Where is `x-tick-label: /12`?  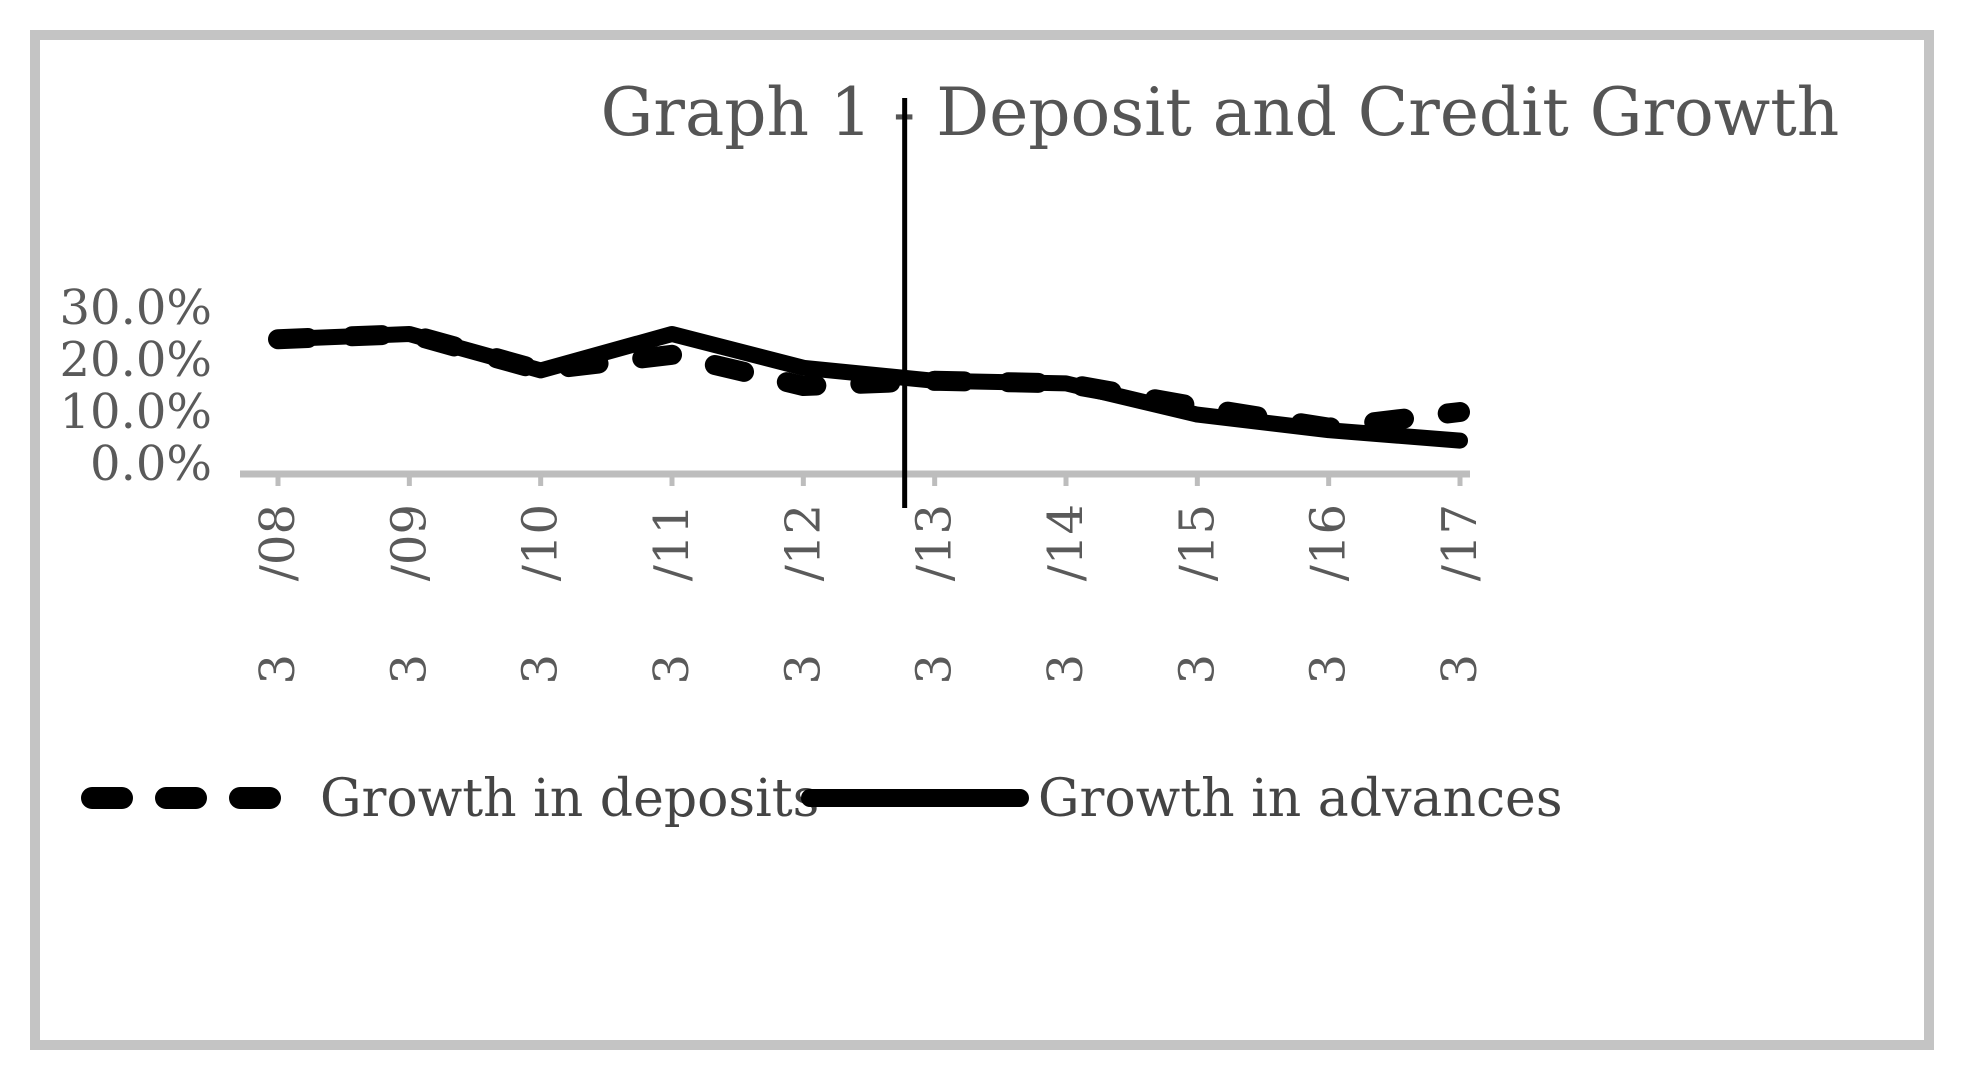
x-tick-label: /12 is located at coordinates (803, 542).